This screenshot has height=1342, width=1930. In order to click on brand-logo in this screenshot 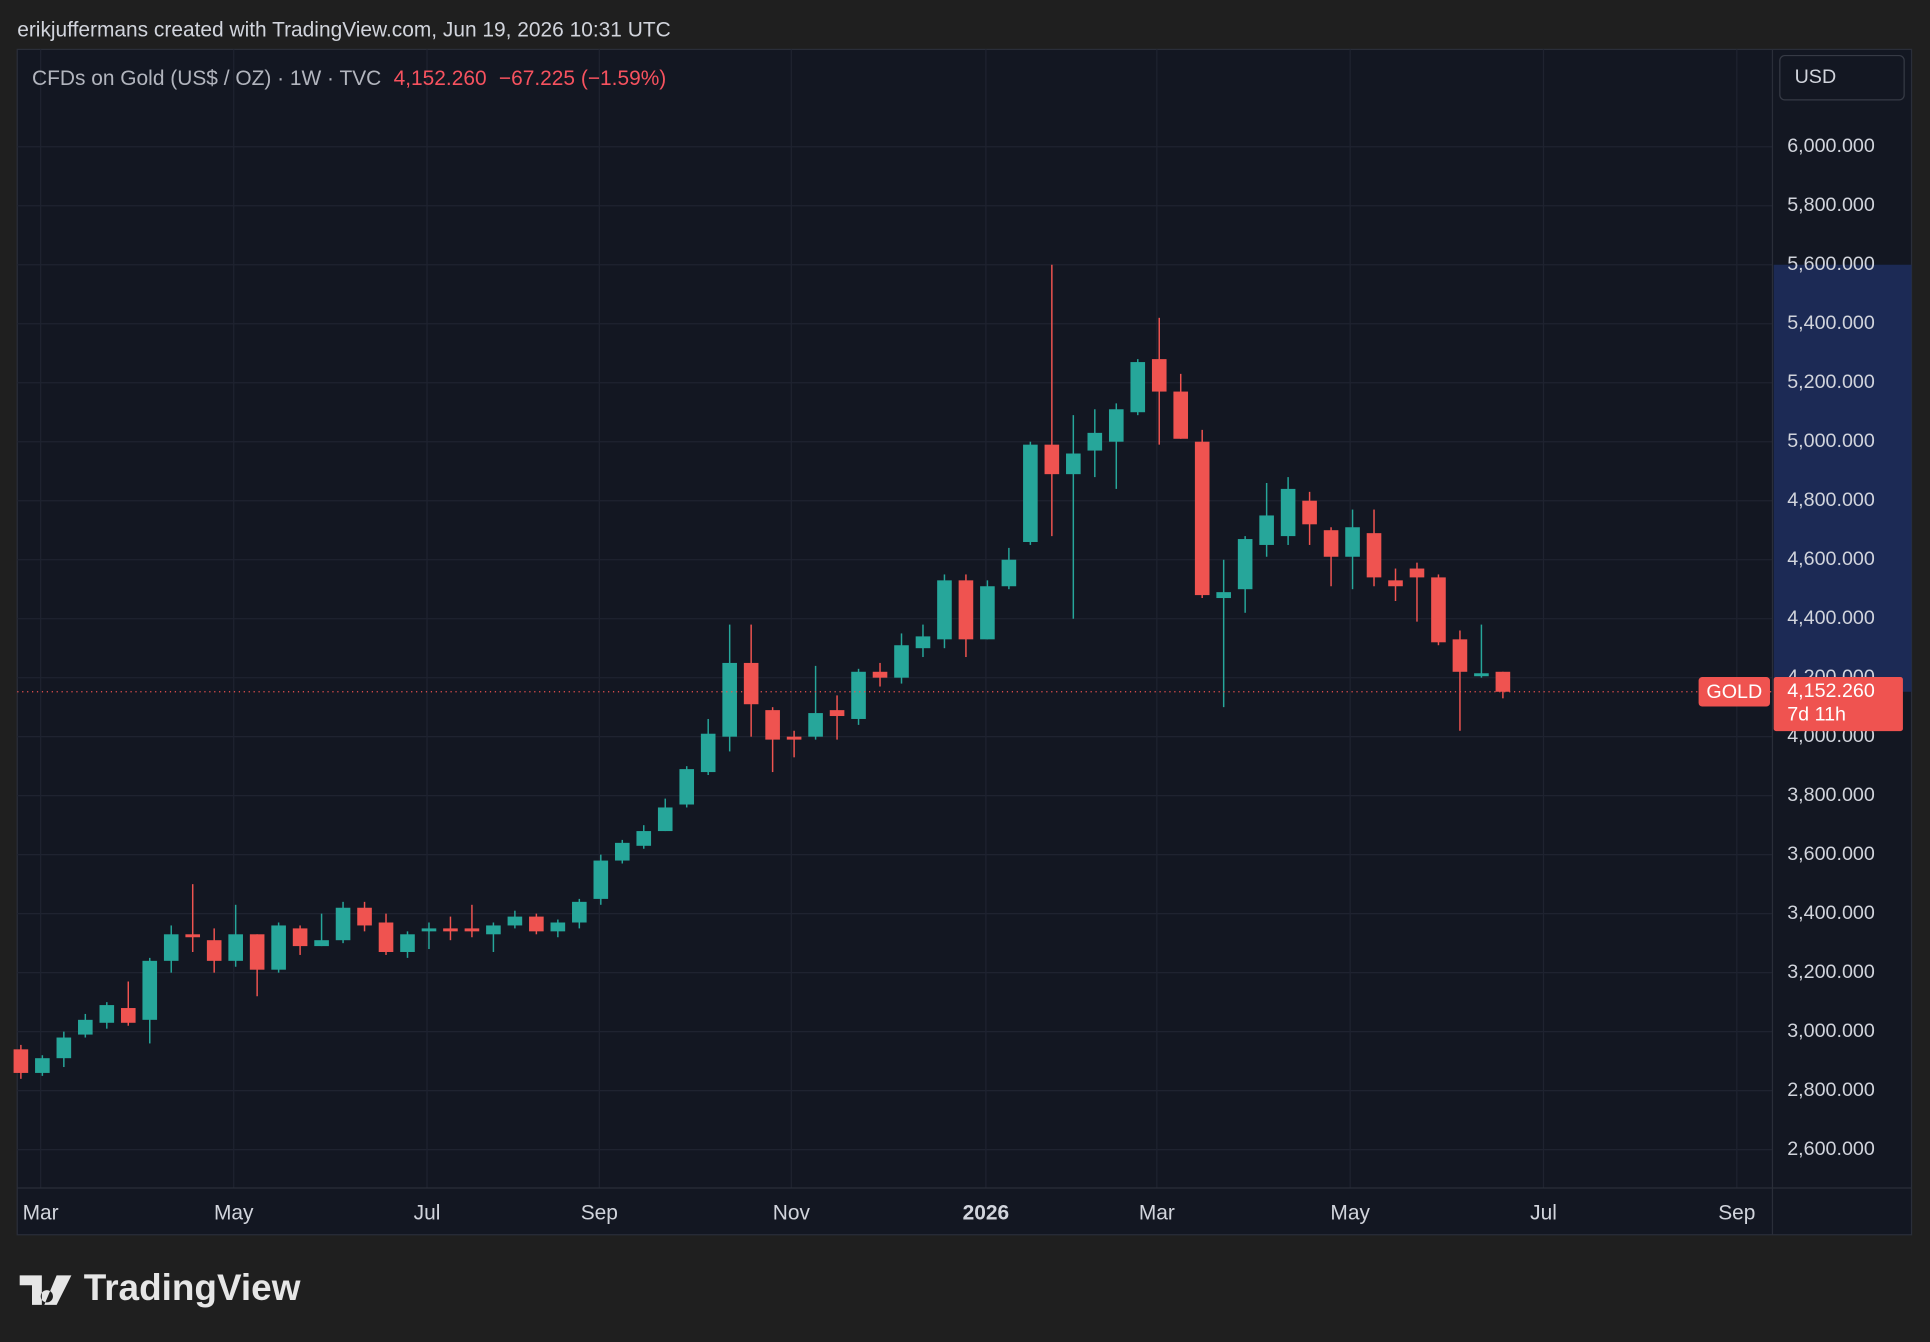, I will do `click(45, 1290)`.